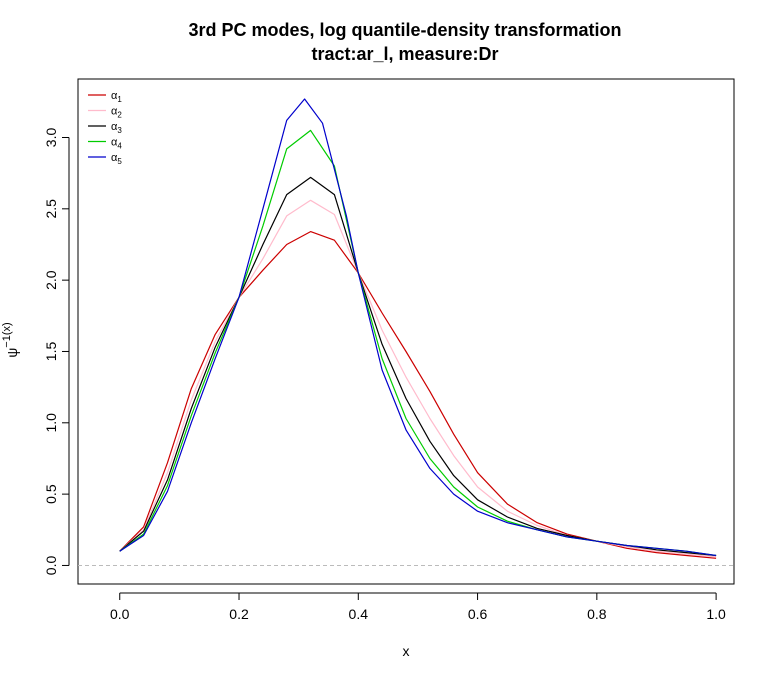 The height and width of the screenshot is (680, 775). I want to click on legend-entry-alpha-3: α3, so click(116, 128).